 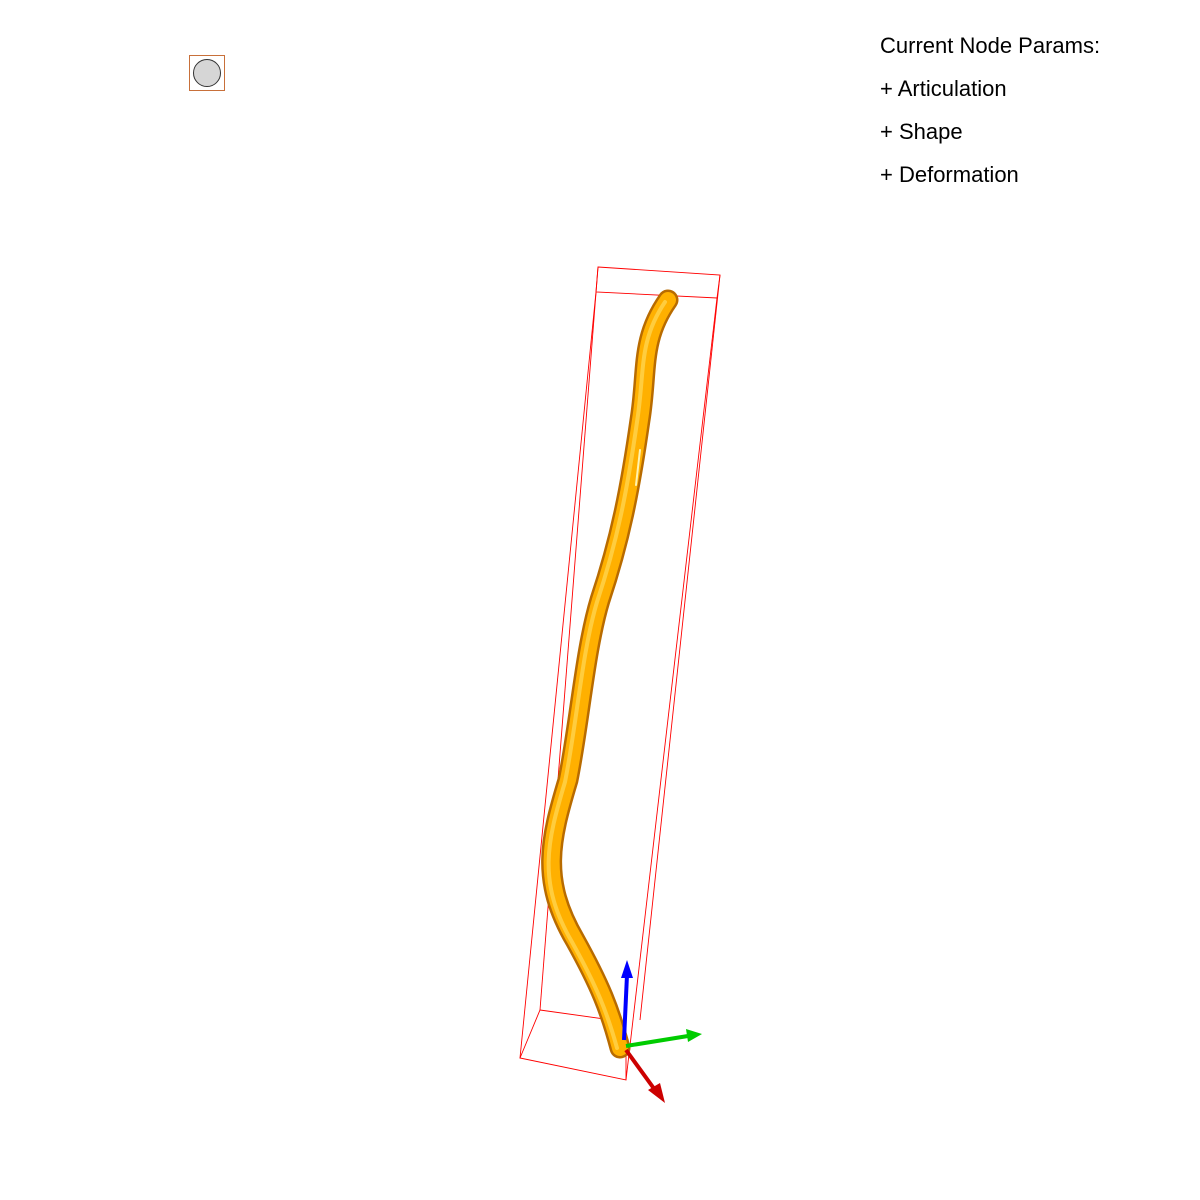 What do you see at coordinates (610, 674) in the screenshot?
I see `curved-tube-object` at bounding box center [610, 674].